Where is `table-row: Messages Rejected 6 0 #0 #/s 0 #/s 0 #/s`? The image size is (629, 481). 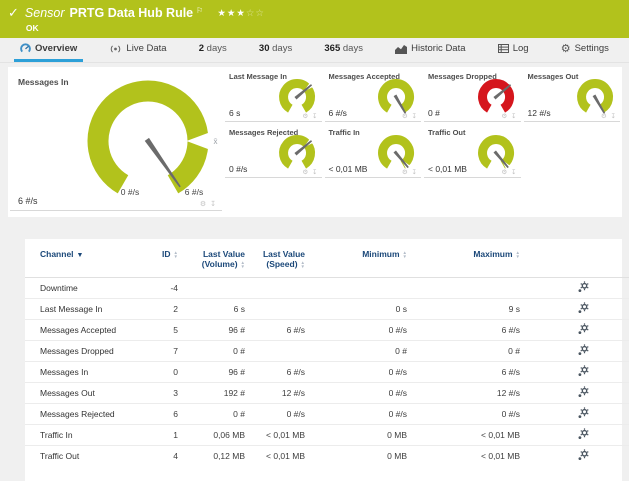 table-row: Messages Rejected 6 0 #0 #/s 0 #/s 0 #/s is located at coordinates (327, 414).